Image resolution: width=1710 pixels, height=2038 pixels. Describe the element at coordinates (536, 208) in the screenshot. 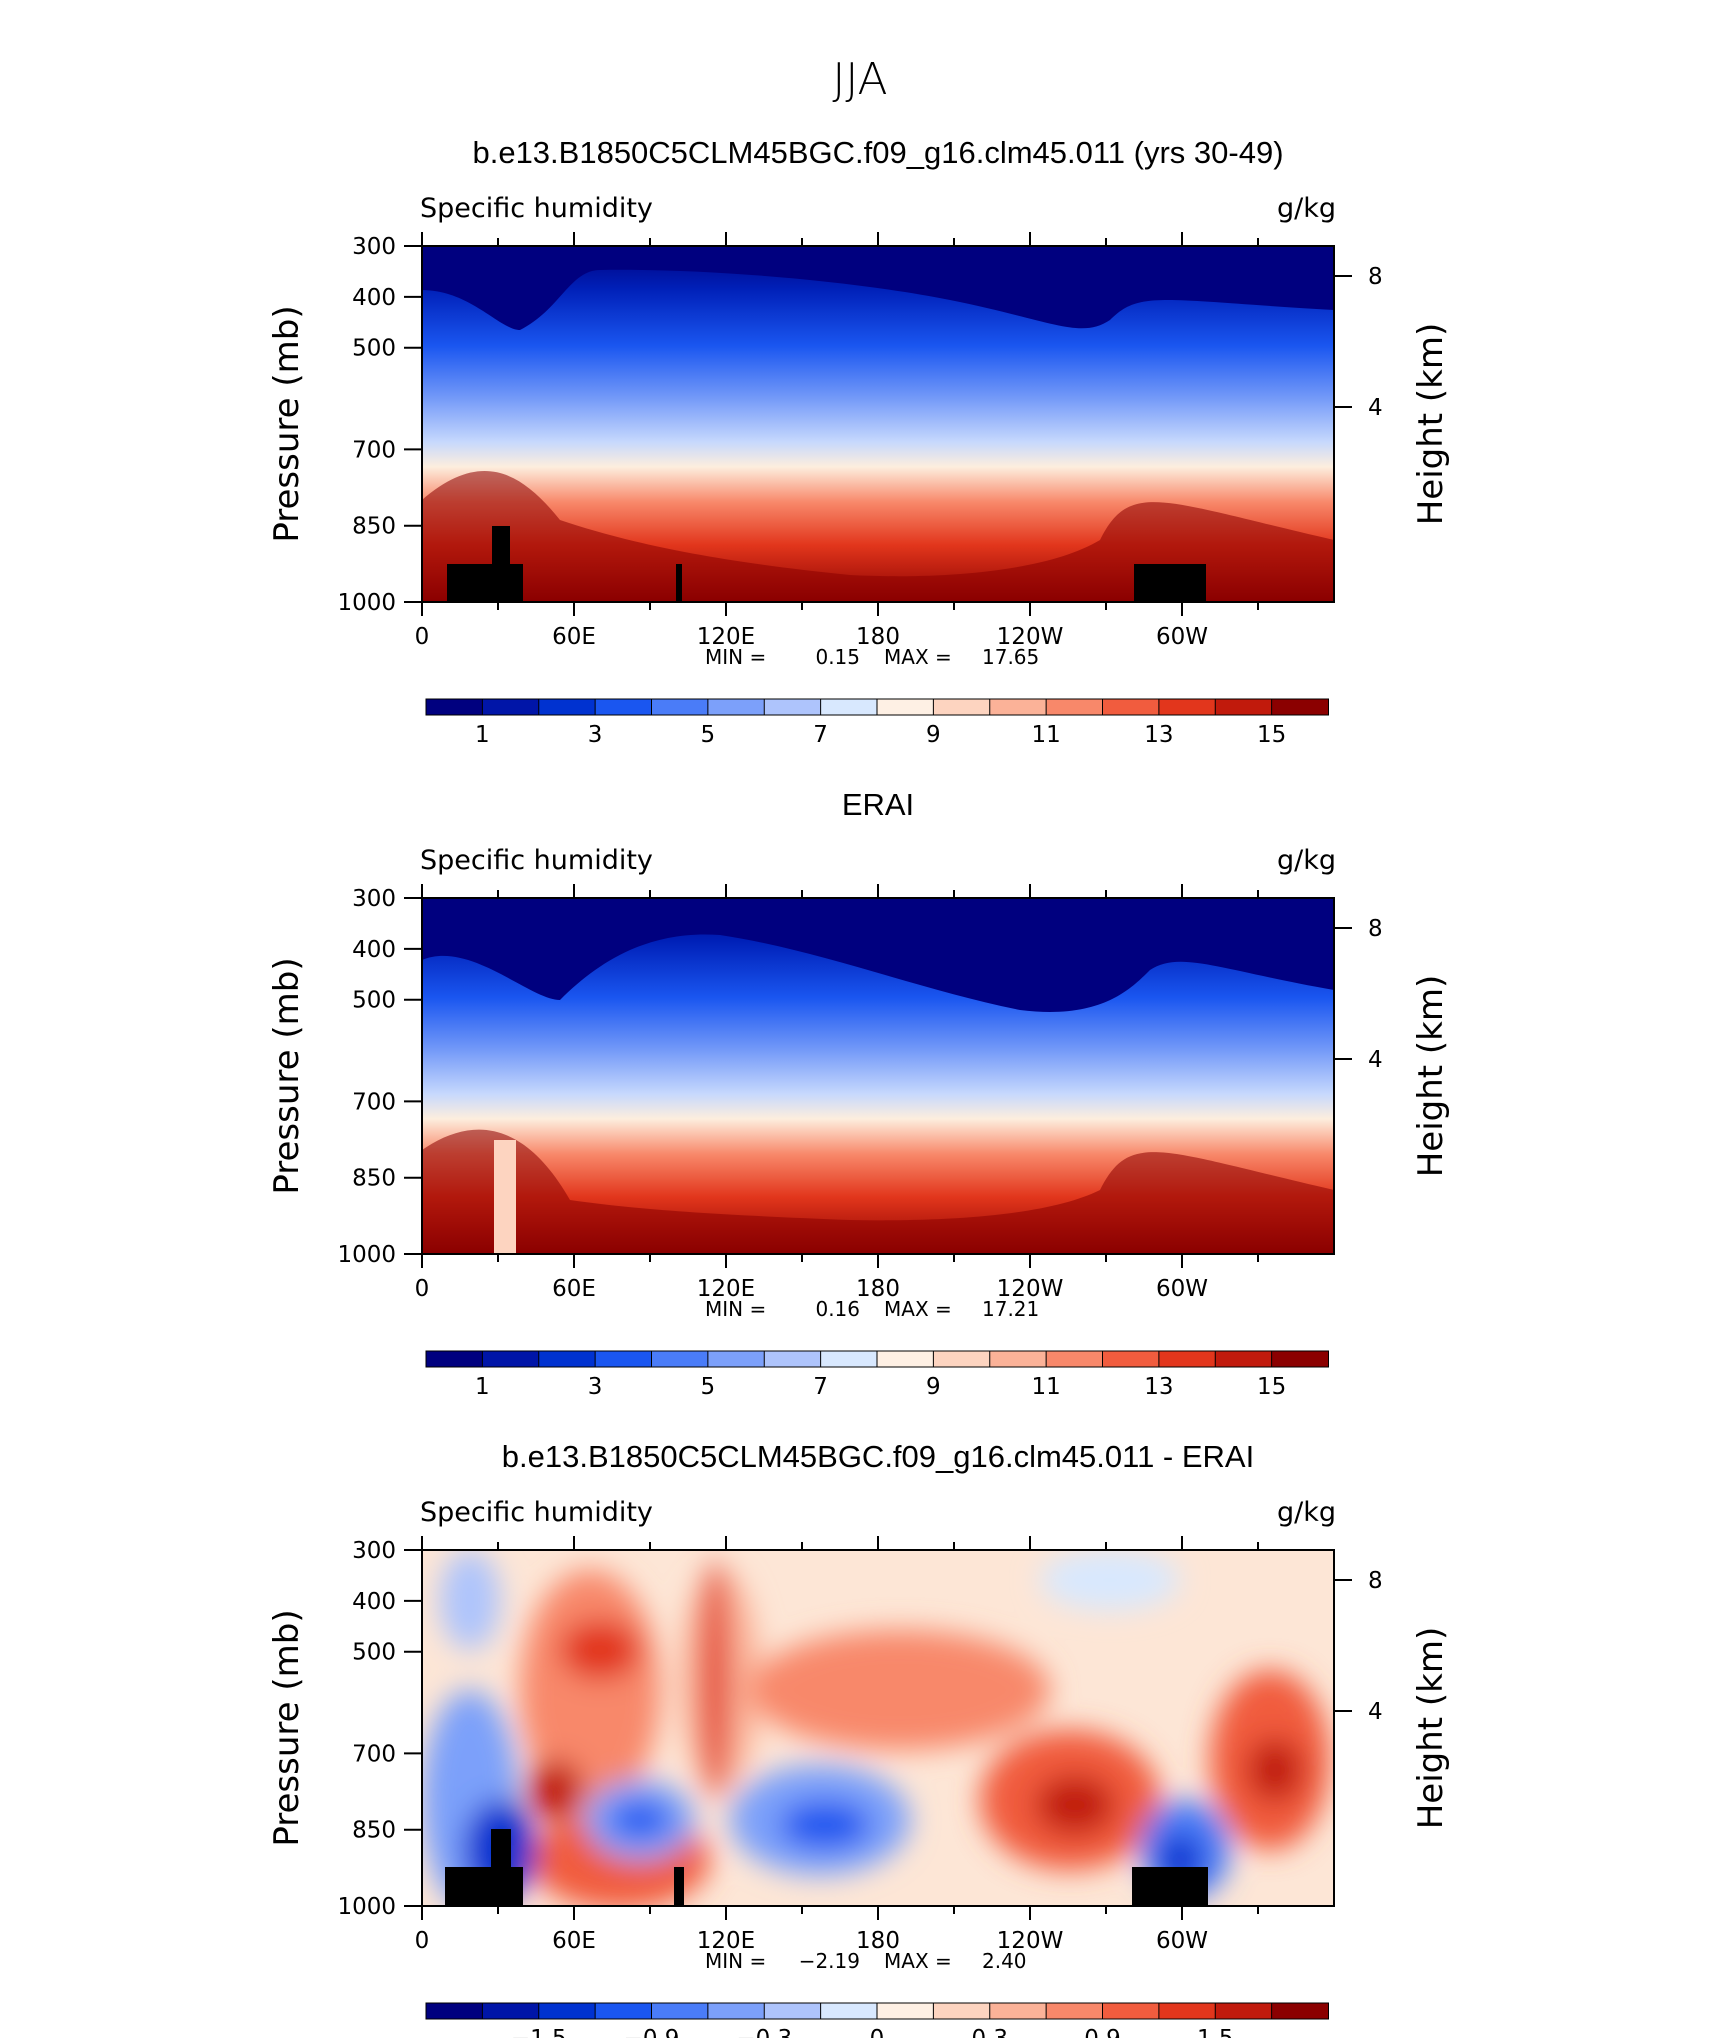

I see `panel-1-left-label: Specific humidity` at that location.